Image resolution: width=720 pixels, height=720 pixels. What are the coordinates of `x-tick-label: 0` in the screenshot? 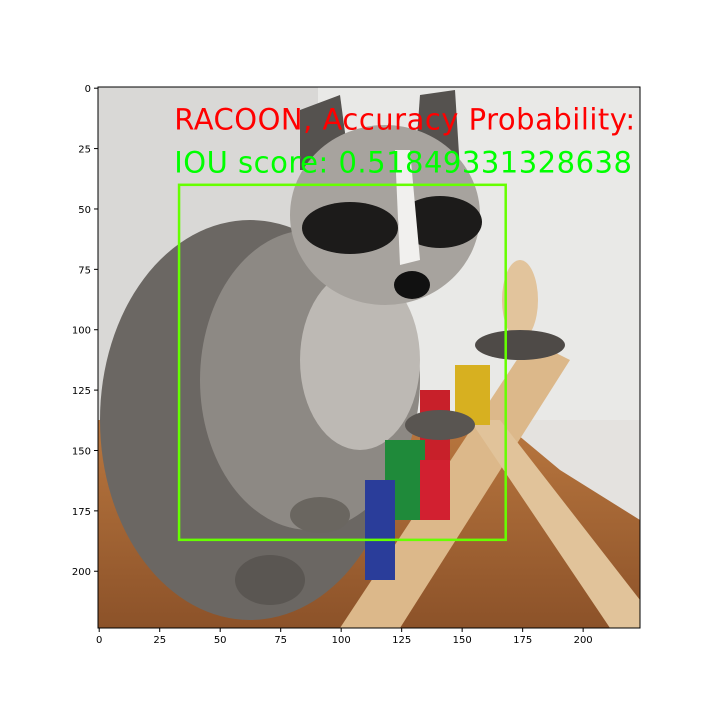 It's located at (99, 640).